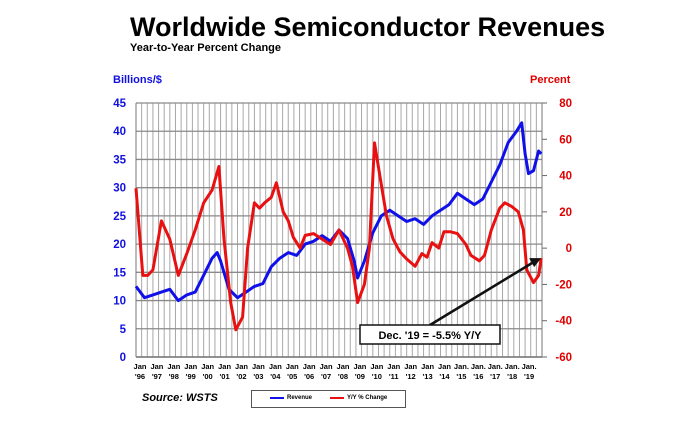 Image resolution: width=700 pixels, height=425 pixels. What do you see at coordinates (119, 302) in the screenshot?
I see `left-tick-label: 10` at bounding box center [119, 302].